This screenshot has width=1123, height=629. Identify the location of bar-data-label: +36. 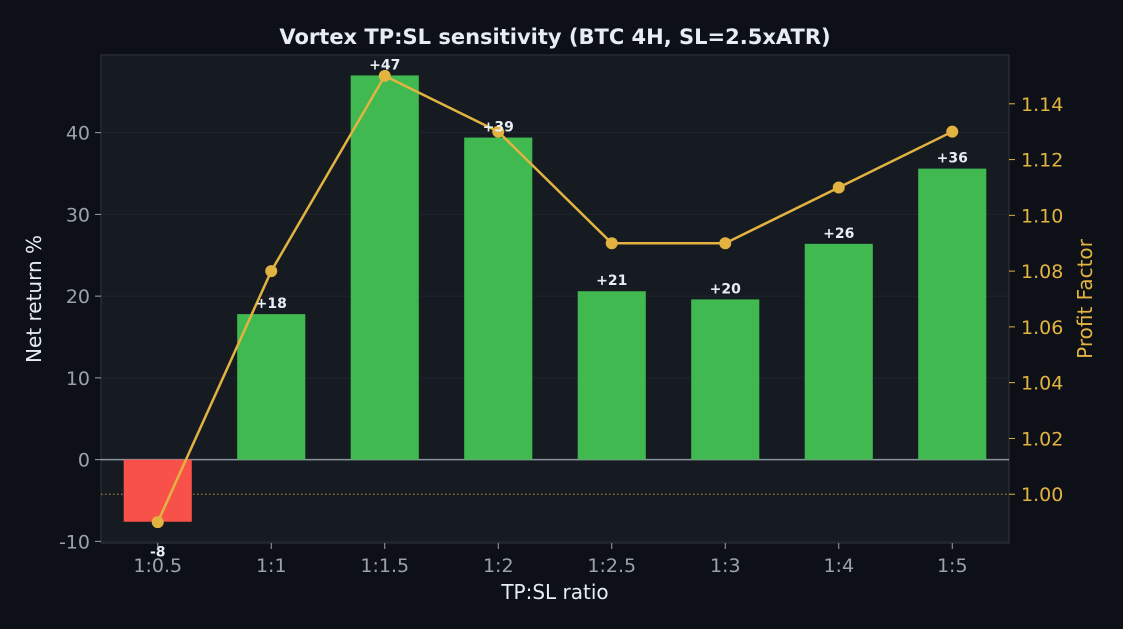
(952, 159).